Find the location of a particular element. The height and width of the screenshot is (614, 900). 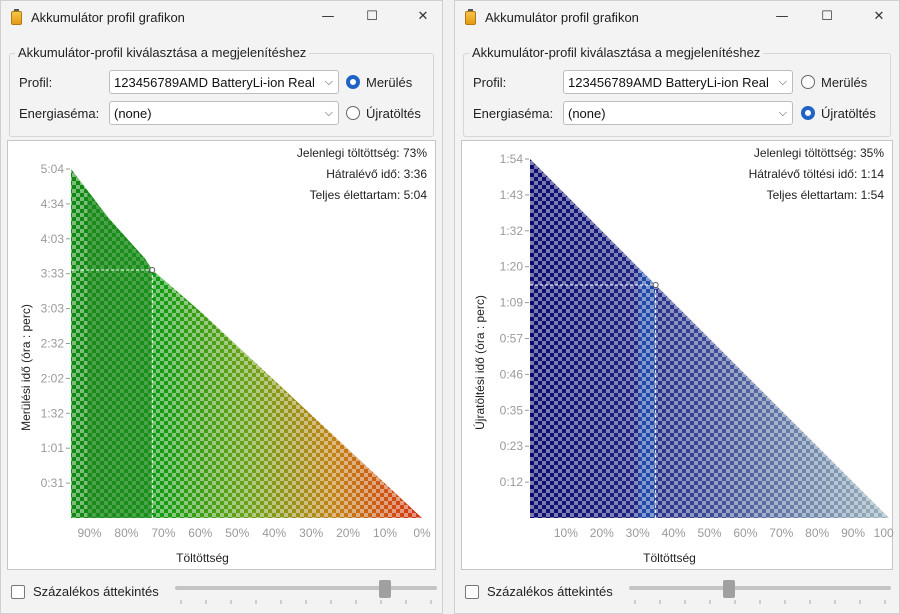

y-tick-label: 5:04 is located at coordinates (53, 169).